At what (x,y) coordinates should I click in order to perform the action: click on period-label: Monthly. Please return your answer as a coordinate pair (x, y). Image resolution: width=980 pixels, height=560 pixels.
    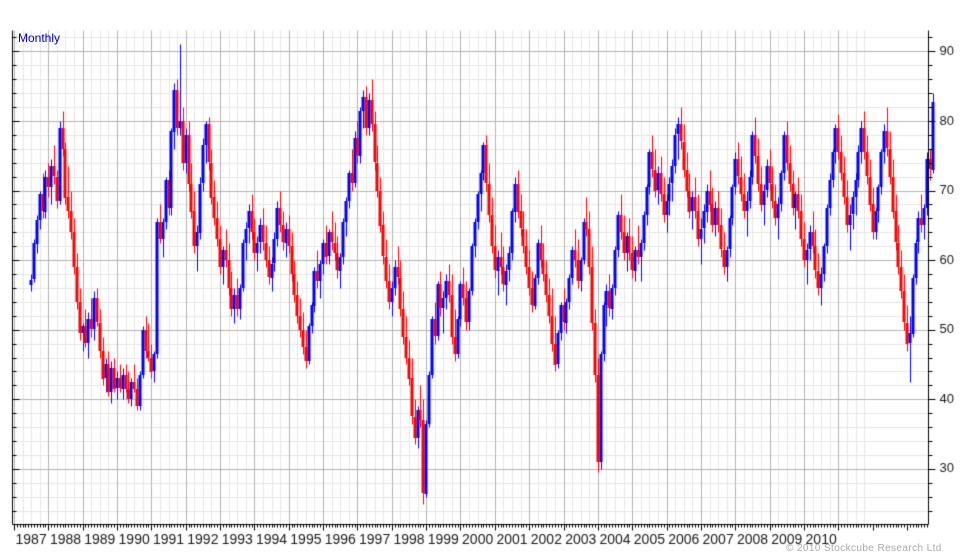
    Looking at the image, I should click on (39, 38).